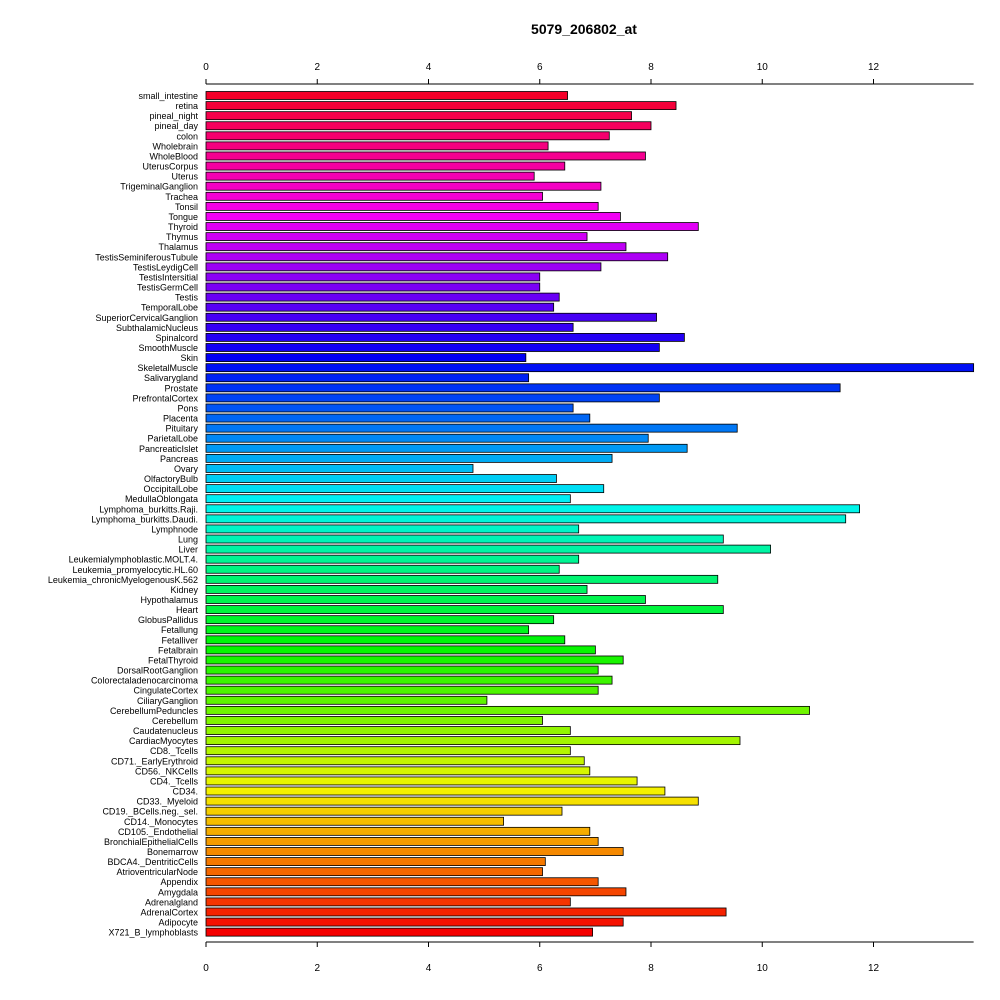 This screenshot has height=1000, width=1000. I want to click on category-label-71: CD19._BCells.neg._sel., so click(150, 812).